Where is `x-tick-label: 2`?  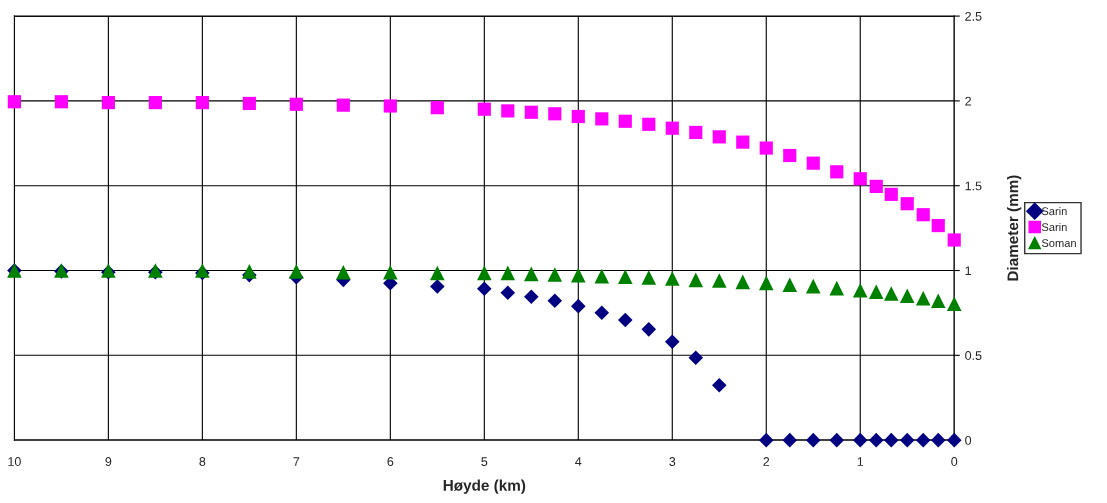 x-tick-label: 2 is located at coordinates (766, 461).